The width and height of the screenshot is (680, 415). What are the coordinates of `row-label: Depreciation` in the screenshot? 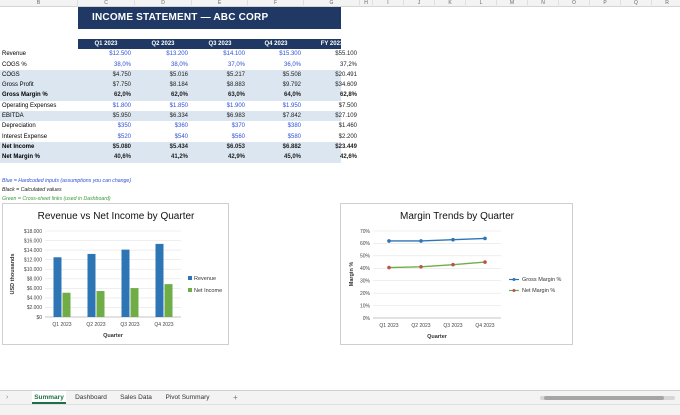 It's located at (19, 126).